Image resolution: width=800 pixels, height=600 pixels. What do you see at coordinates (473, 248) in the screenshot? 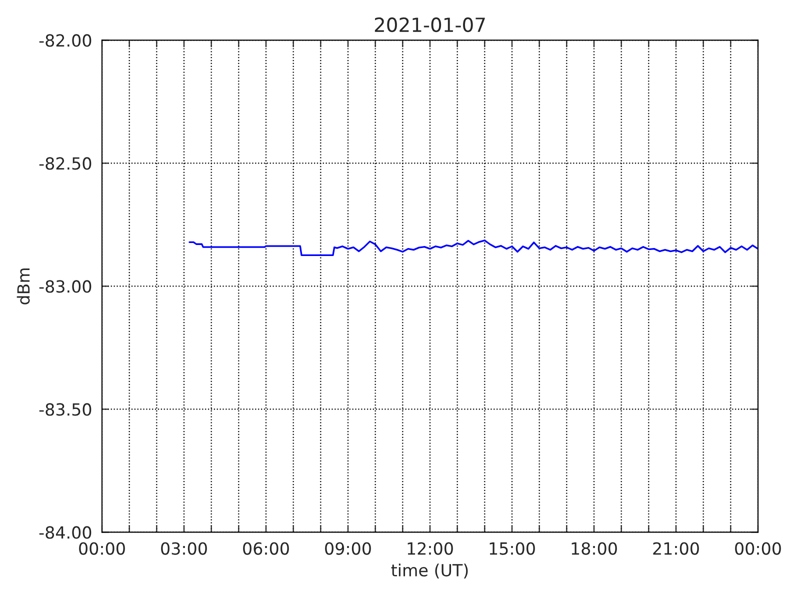
I see `line-series` at bounding box center [473, 248].